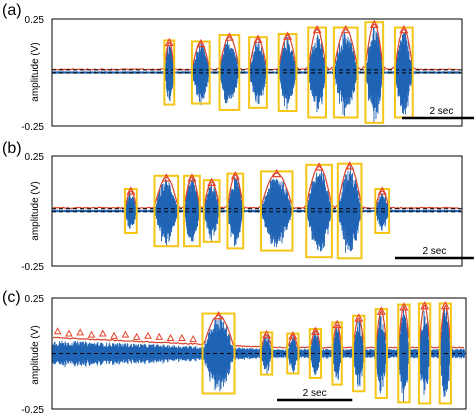 The image size is (474, 413). Describe the element at coordinates (12, 10) in the screenshot. I see `panel-label-a: (a)` at that location.